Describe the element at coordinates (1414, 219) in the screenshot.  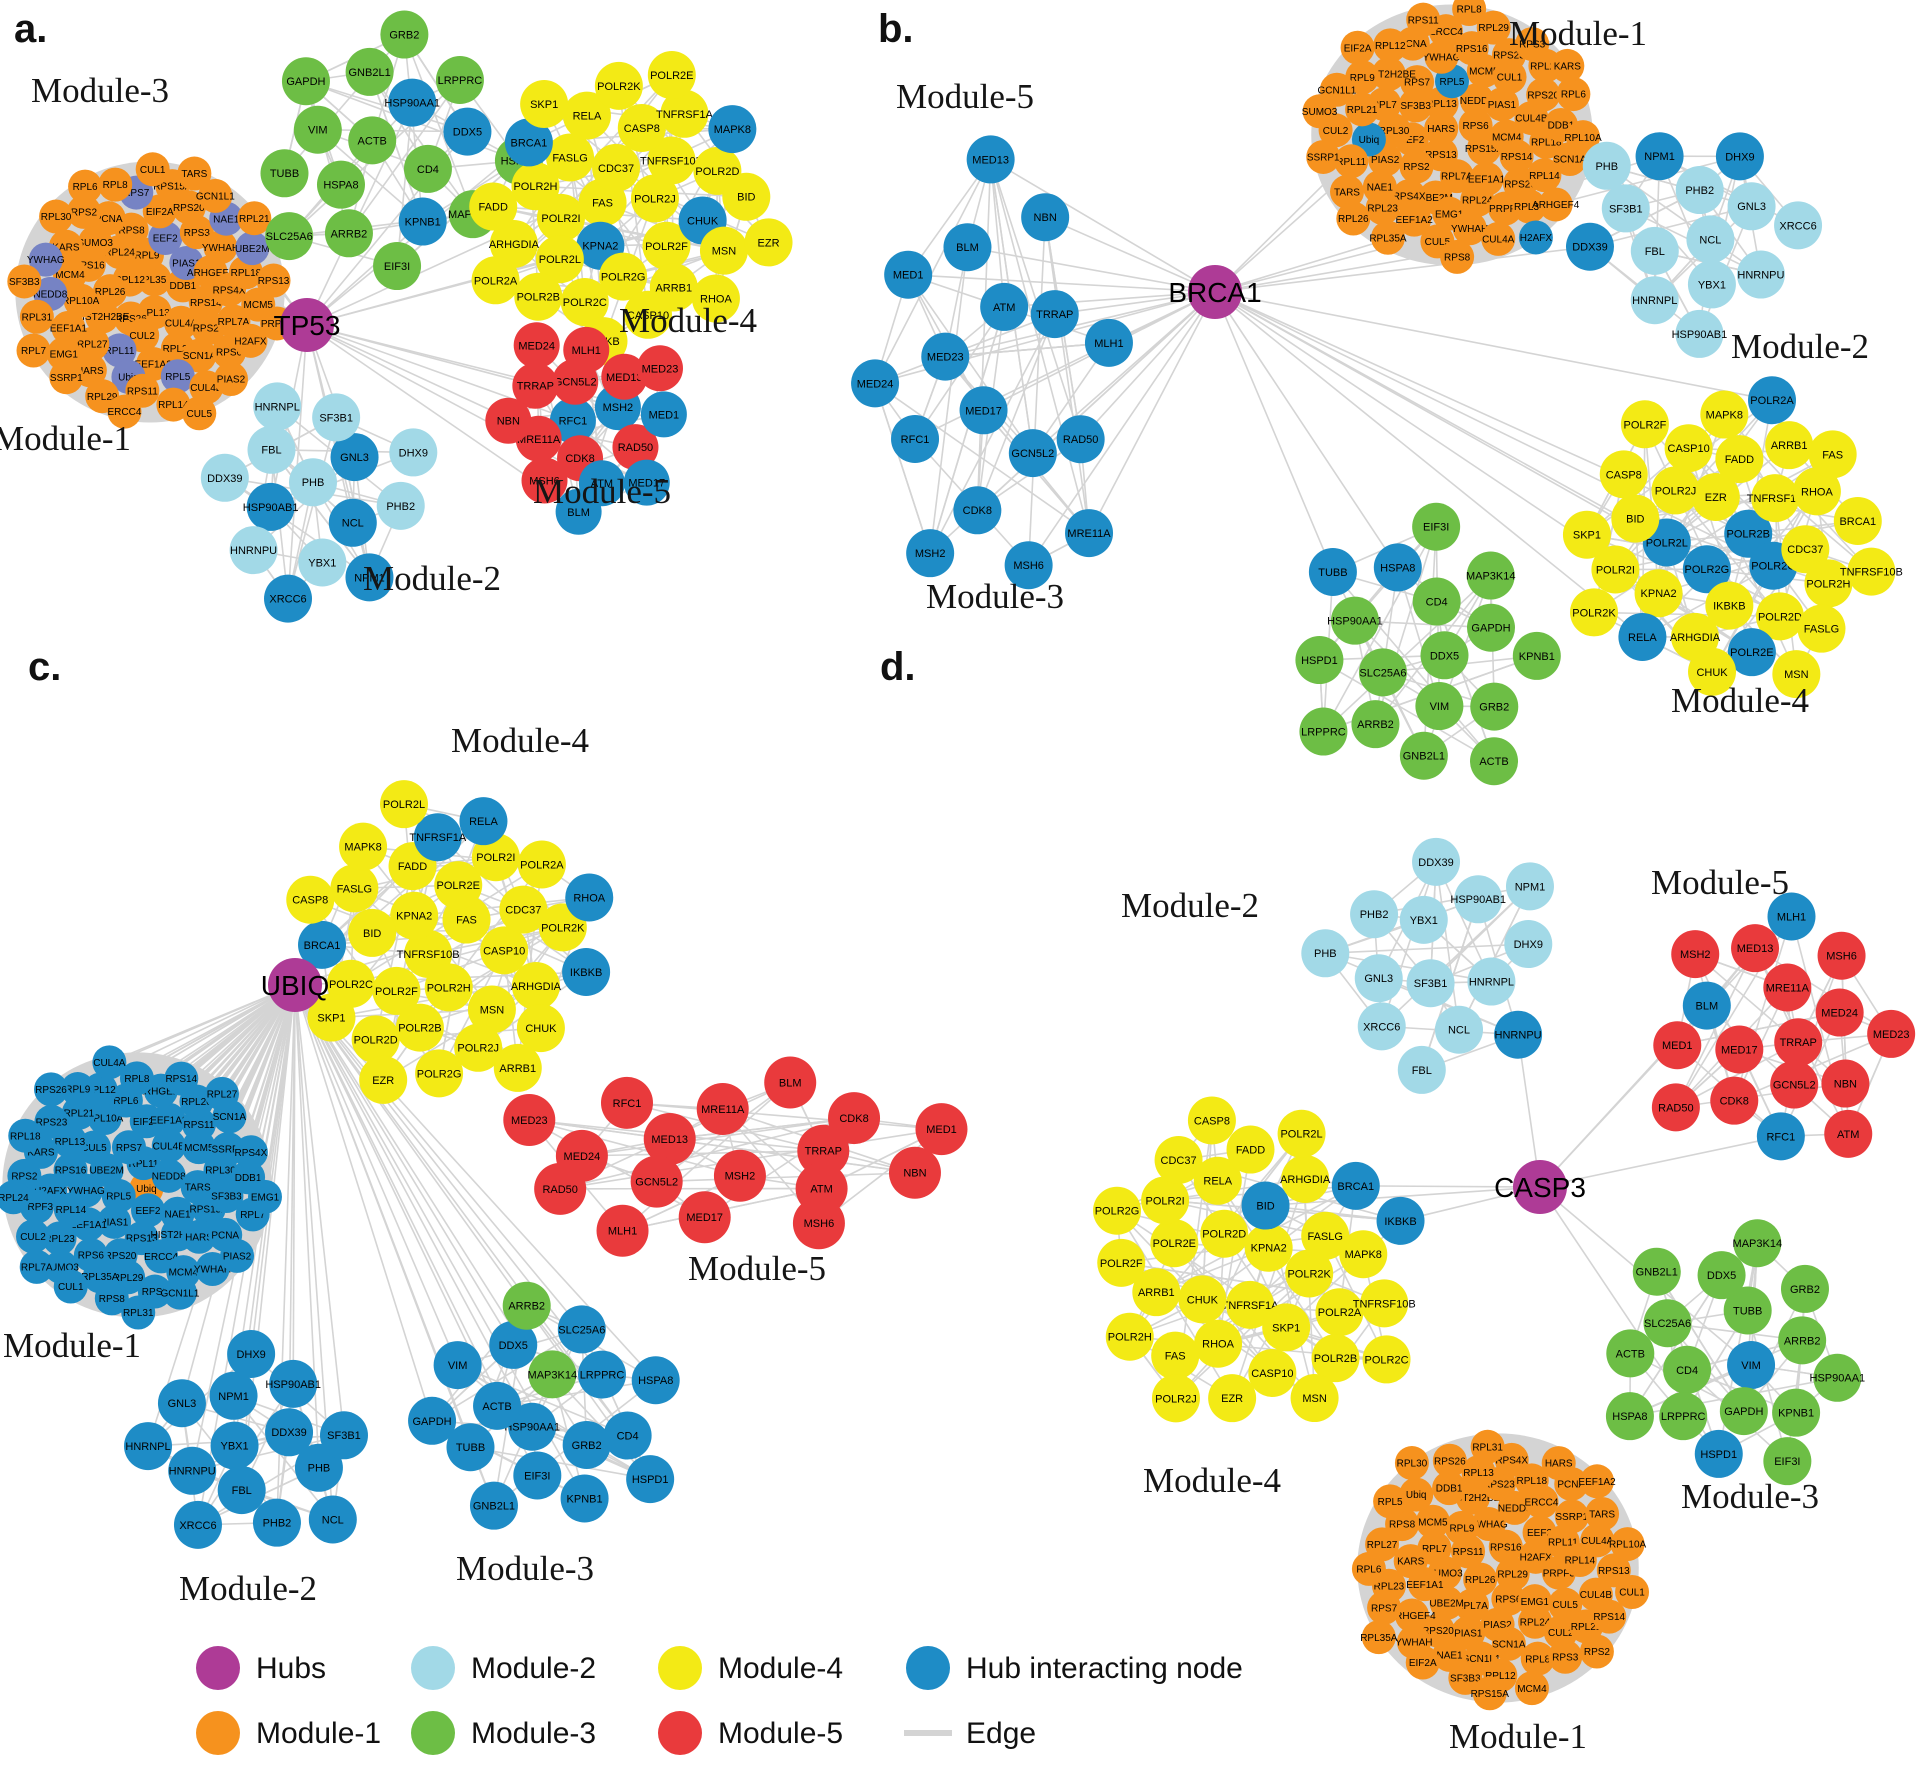
I see `node-EEF1A2` at that location.